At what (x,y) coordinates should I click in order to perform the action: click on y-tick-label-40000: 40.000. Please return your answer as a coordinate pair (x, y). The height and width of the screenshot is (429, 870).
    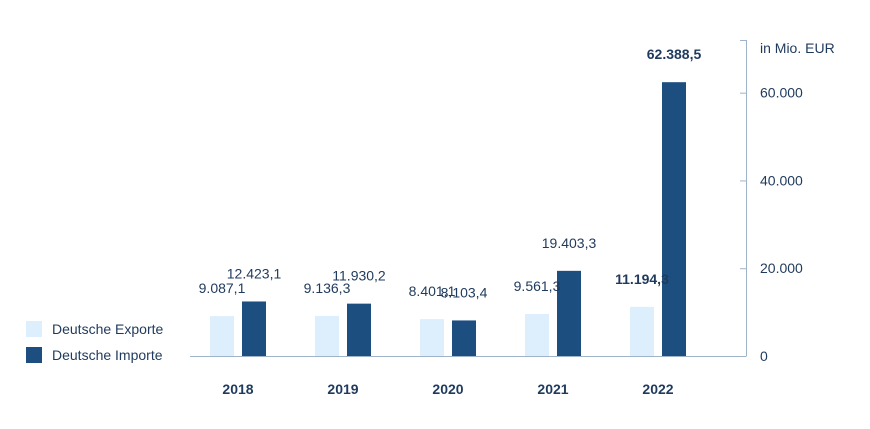
    Looking at the image, I should click on (781, 180).